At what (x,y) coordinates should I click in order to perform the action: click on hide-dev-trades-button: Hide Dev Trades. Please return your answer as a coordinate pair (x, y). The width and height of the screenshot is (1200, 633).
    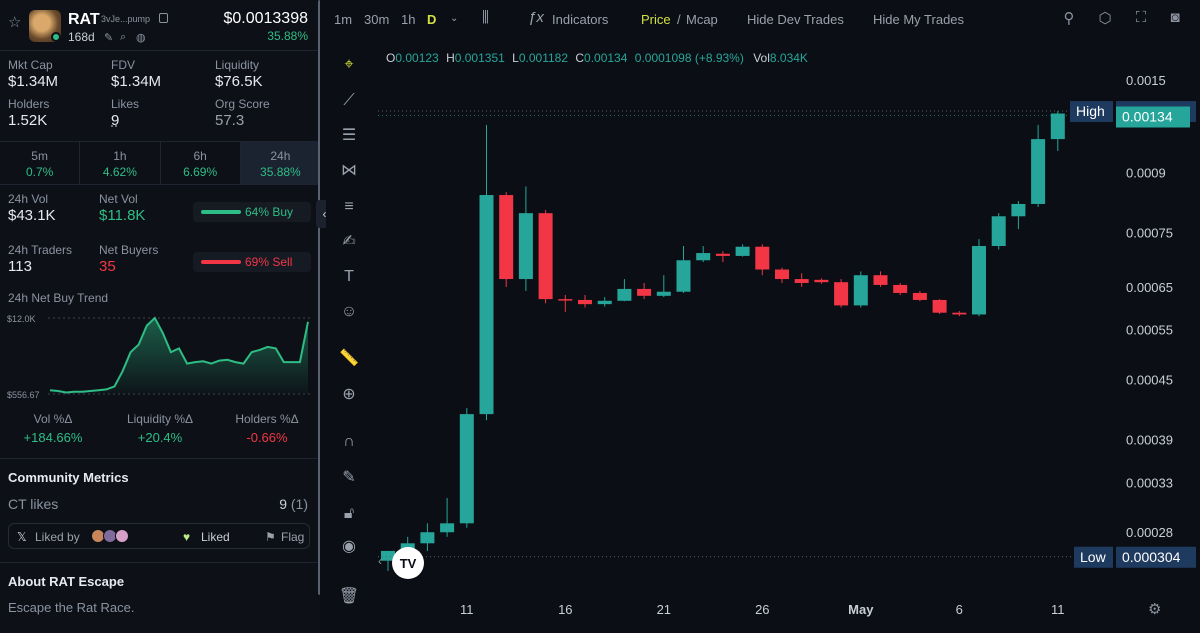
    Looking at the image, I should click on (795, 19).